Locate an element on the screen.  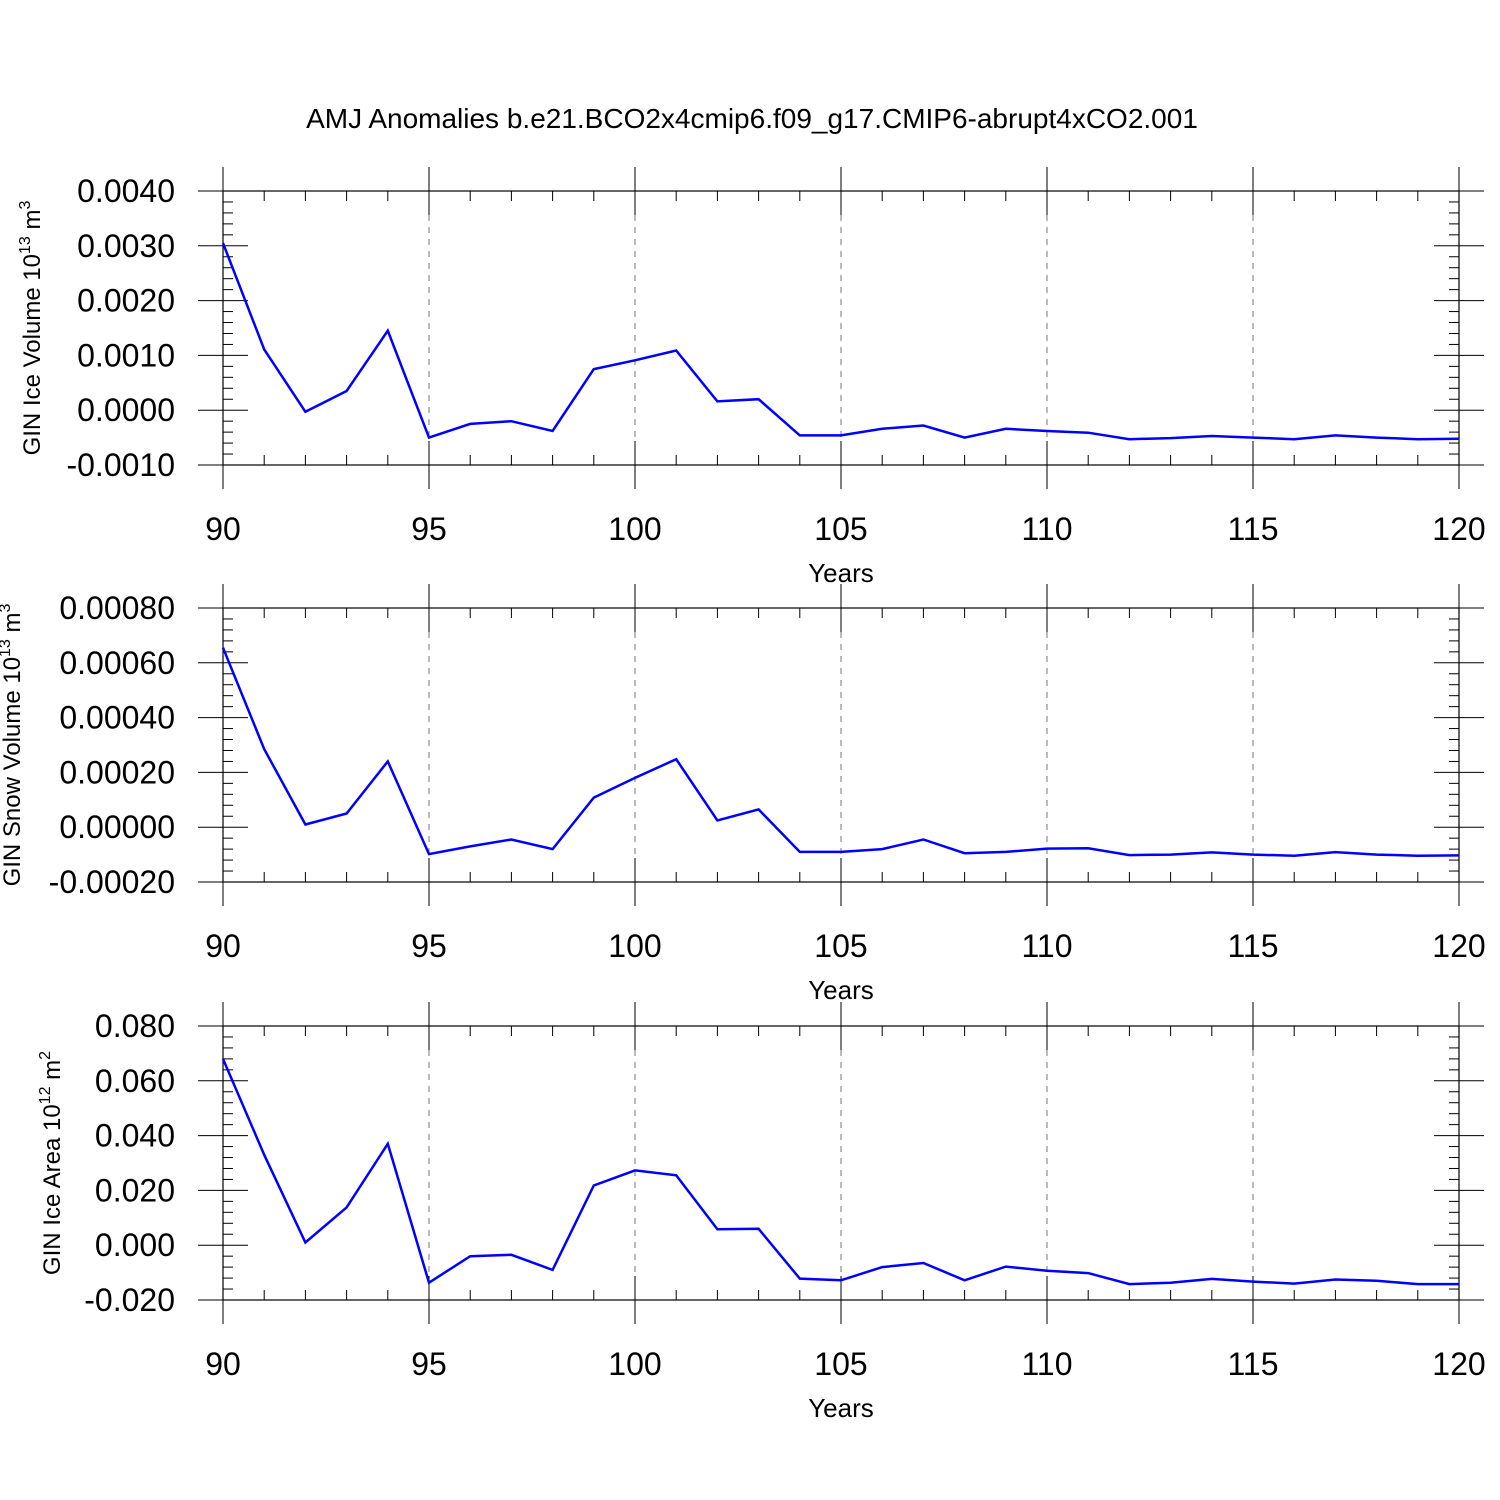
y-axis-label-text: GIN Ice Volume 10 is located at coordinates (32, 354).